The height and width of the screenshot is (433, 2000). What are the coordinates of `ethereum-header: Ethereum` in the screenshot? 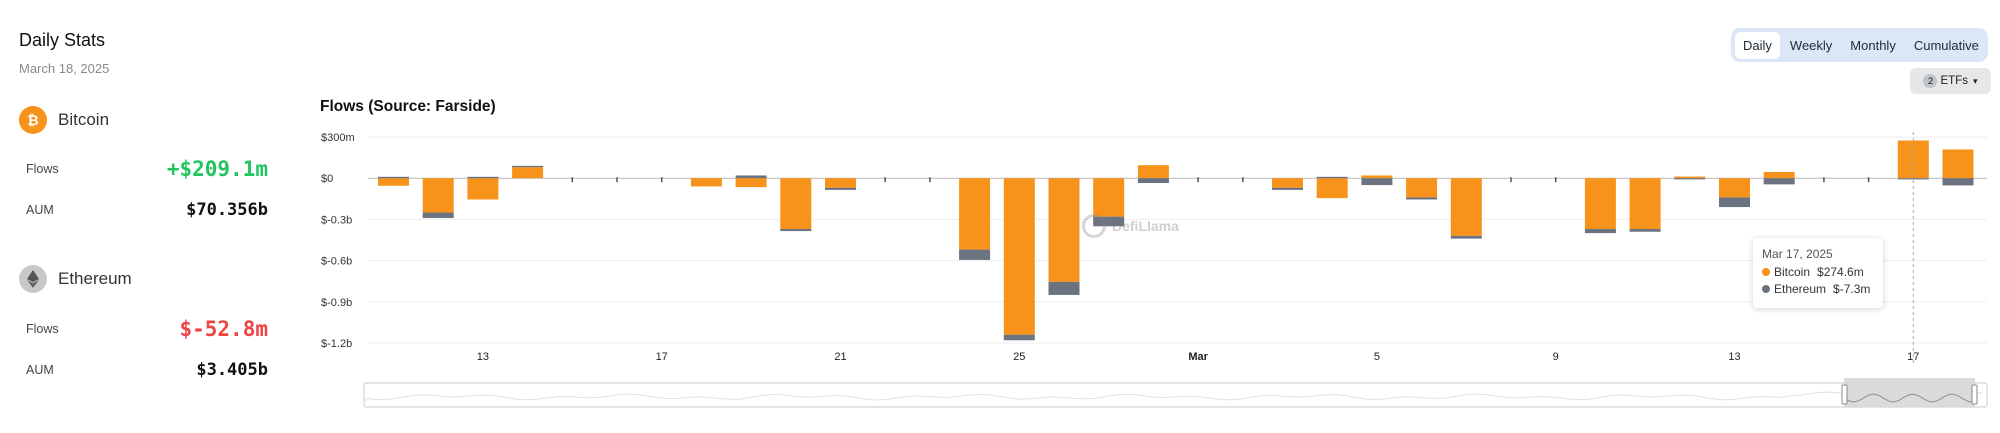 It's located at (75, 279).